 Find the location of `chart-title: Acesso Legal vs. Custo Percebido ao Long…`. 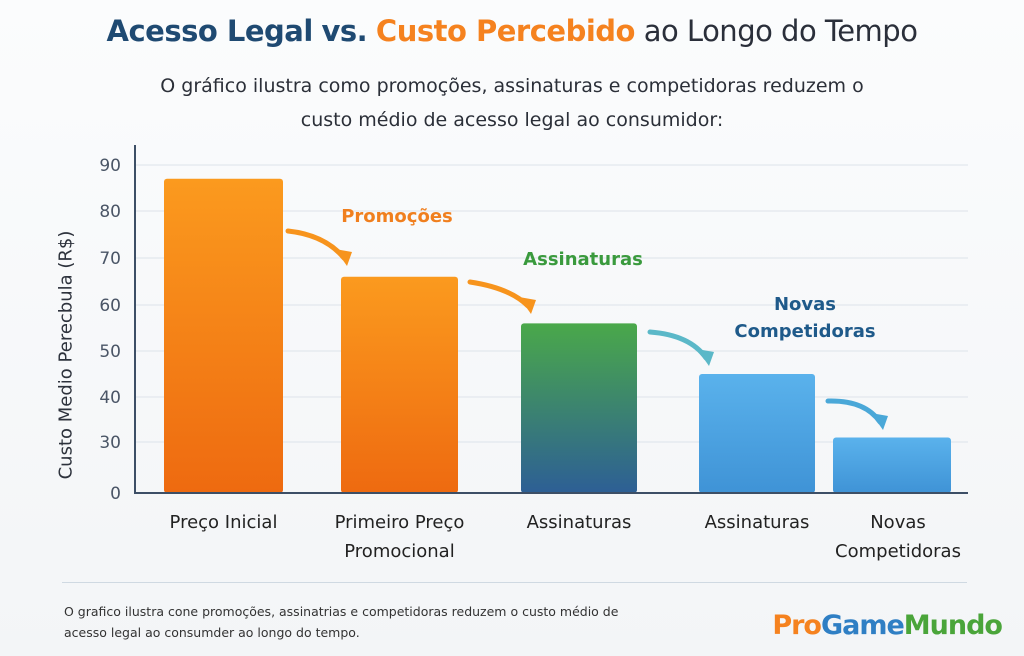

chart-title: Acesso Legal vs. Custo Percebido ao Long… is located at coordinates (512, 31).